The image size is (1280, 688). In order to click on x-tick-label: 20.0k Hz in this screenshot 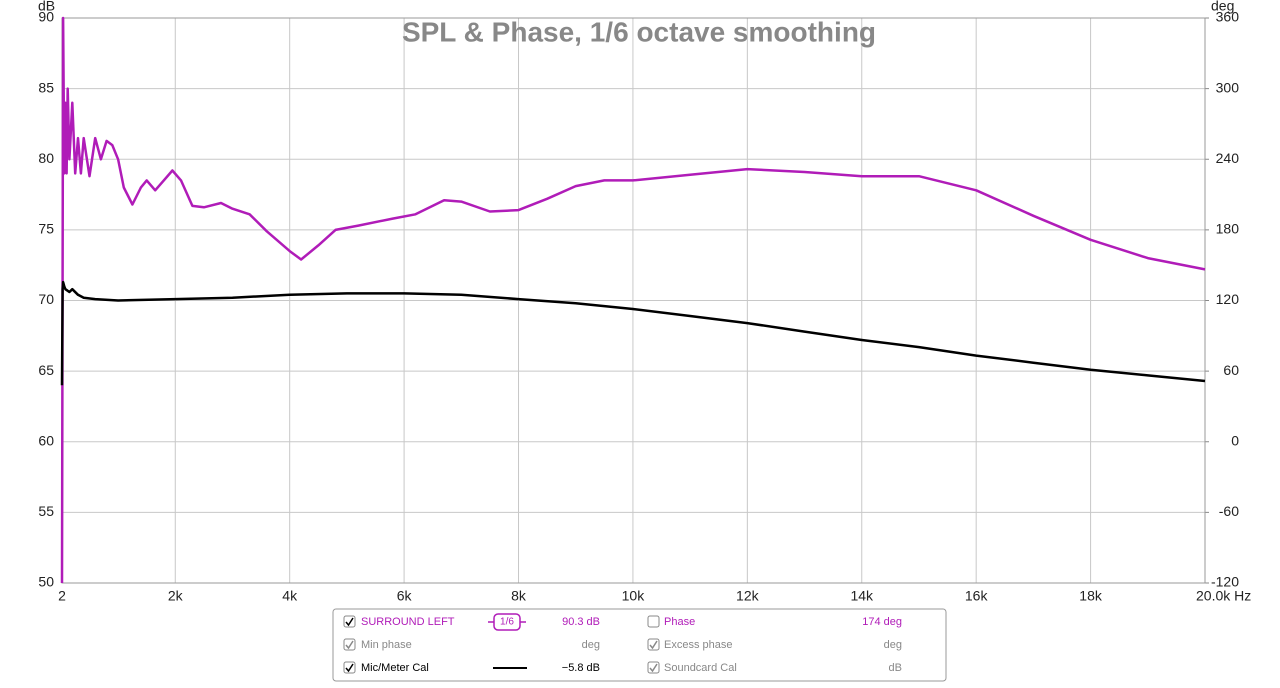, I will do `click(1223, 596)`.